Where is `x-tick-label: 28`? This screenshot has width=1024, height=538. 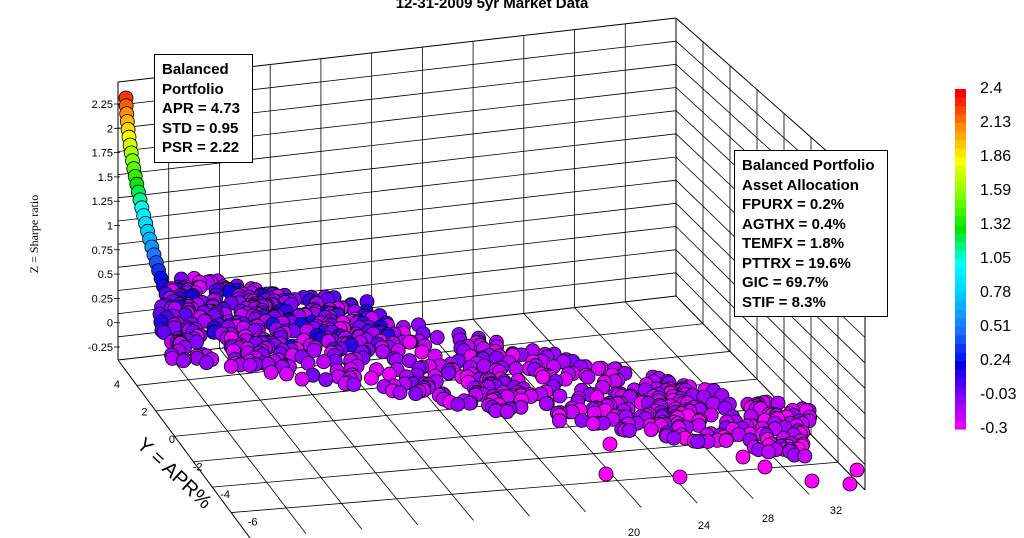 x-tick-label: 28 is located at coordinates (768, 519).